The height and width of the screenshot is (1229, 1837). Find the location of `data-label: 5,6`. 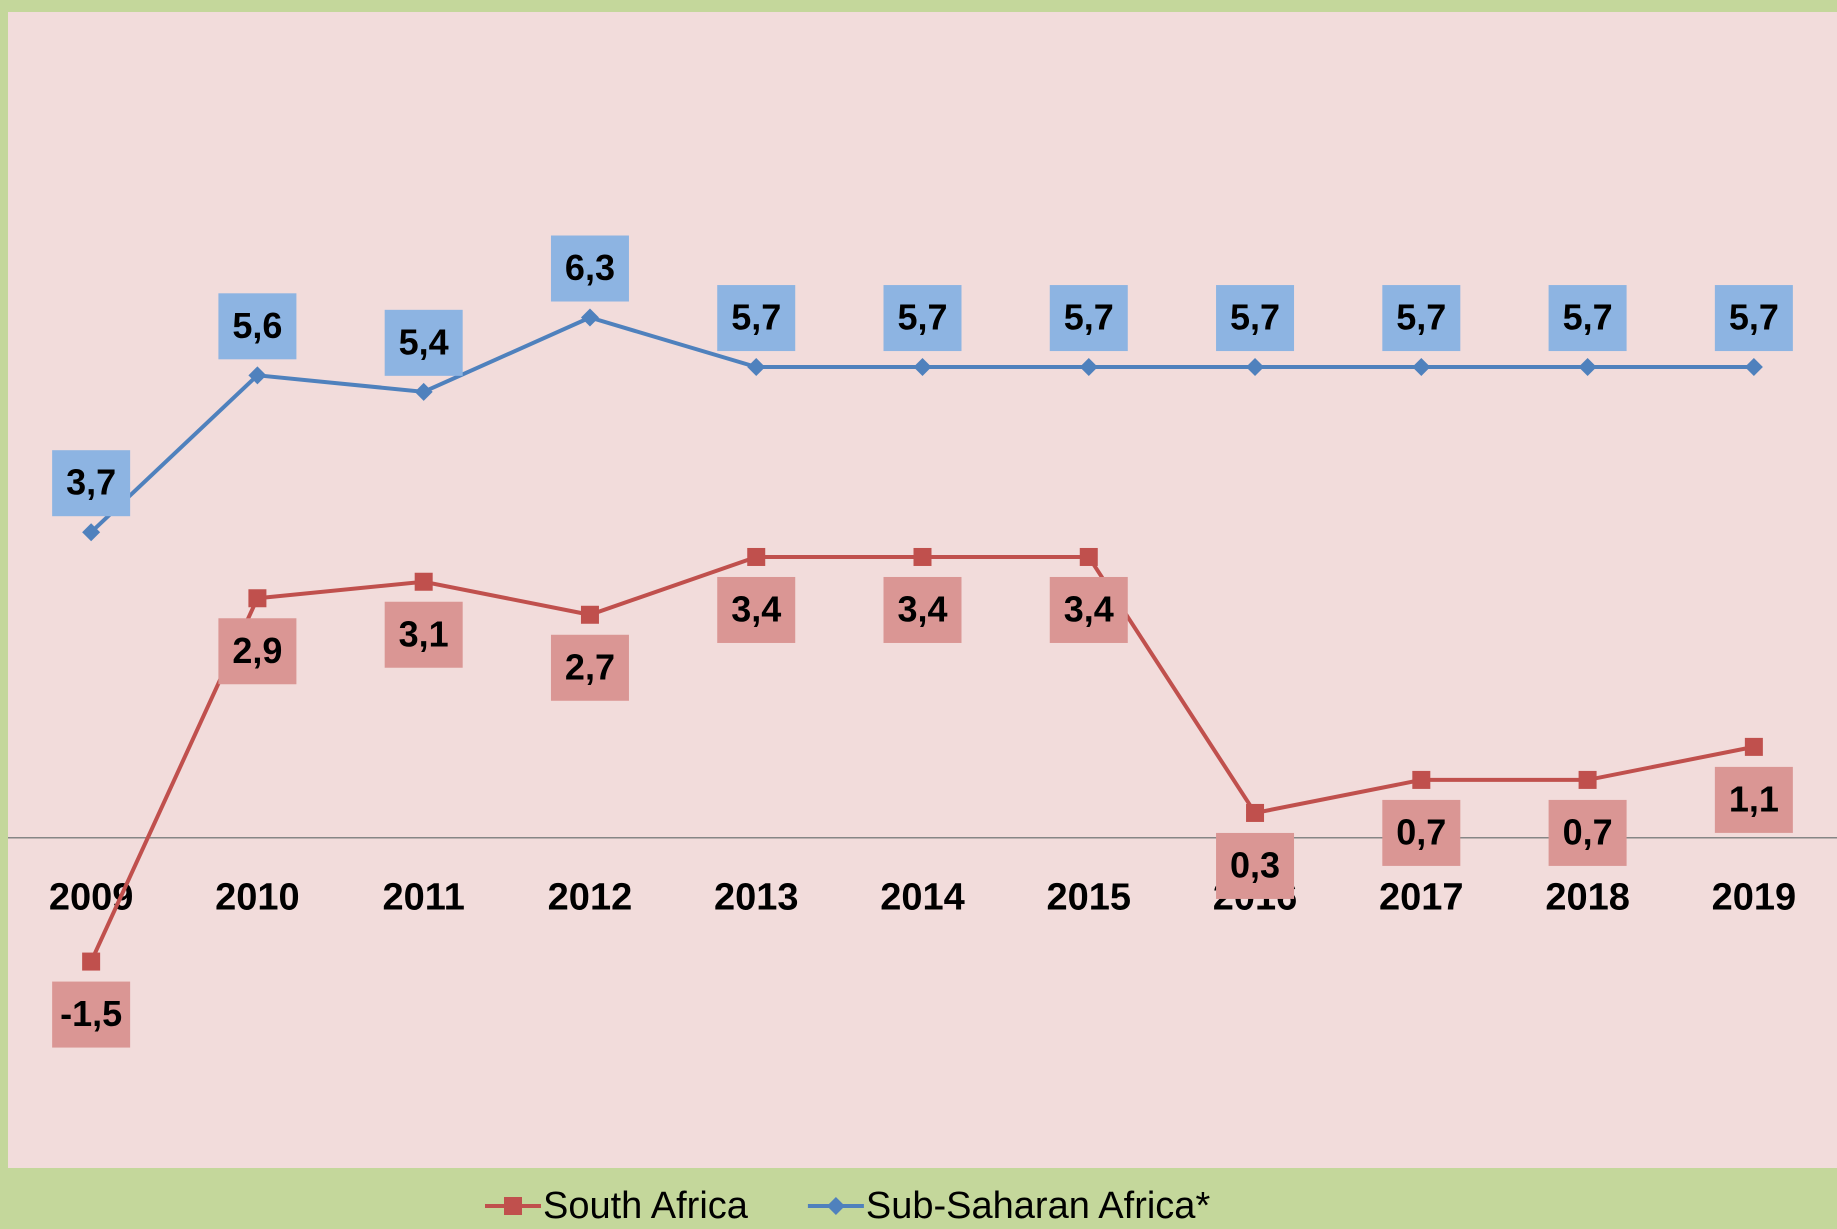

data-label: 5,6 is located at coordinates (257, 325).